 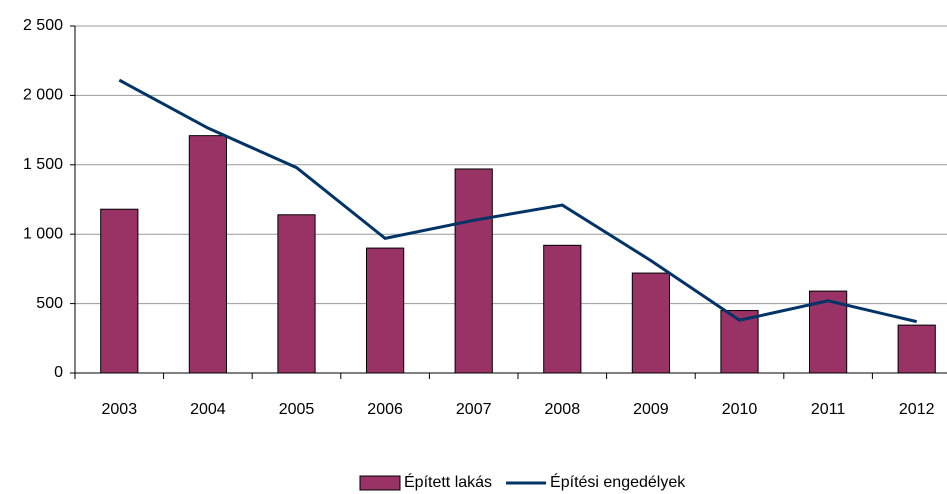 I want to click on x-tick-label: 2009, so click(x=651, y=409).